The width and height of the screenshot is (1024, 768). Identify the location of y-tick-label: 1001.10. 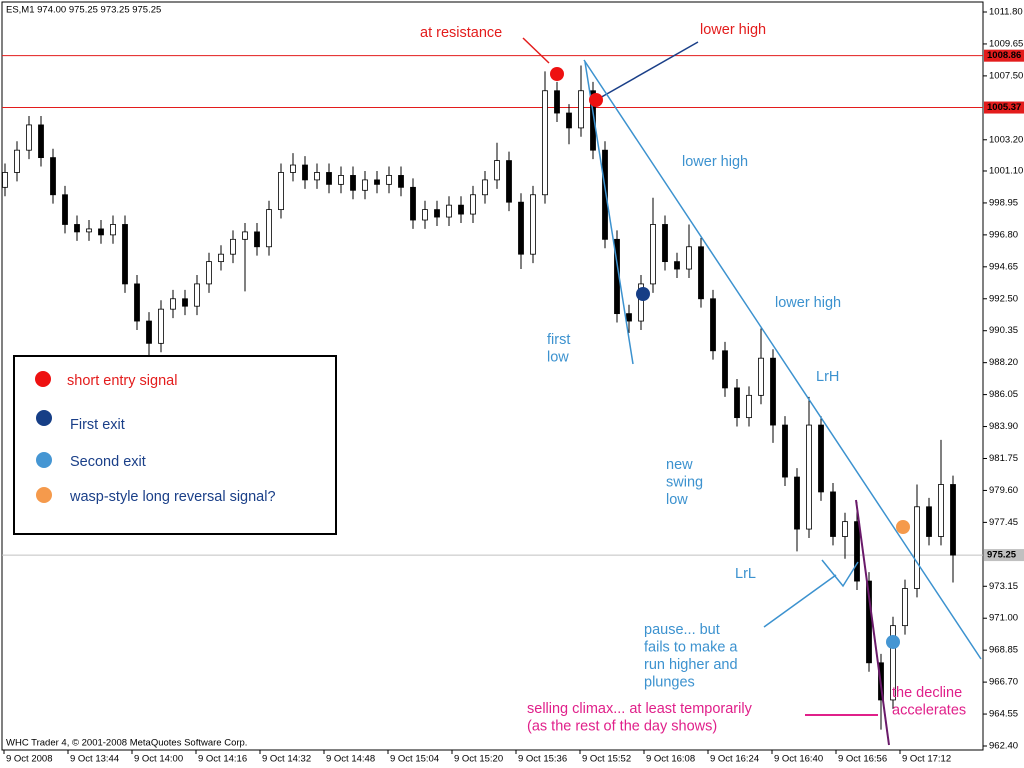
(1006, 170).